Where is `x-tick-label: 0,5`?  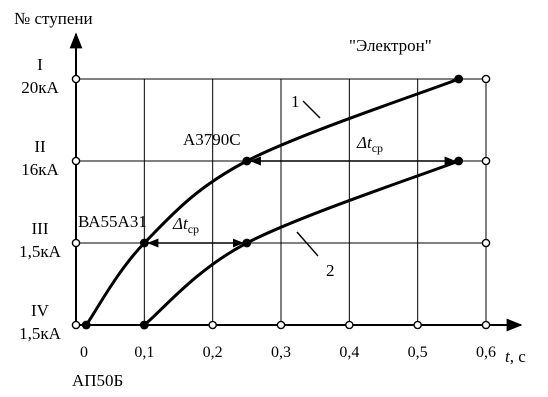
x-tick-label: 0,5 is located at coordinates (418, 352).